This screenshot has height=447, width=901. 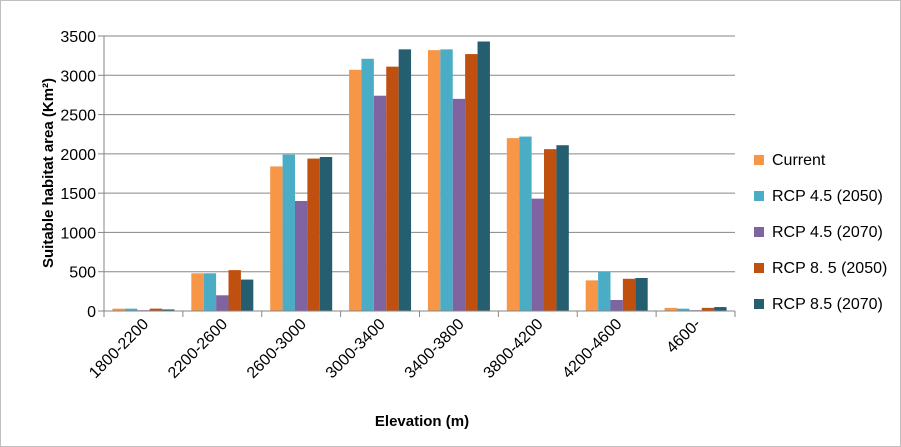 I want to click on y-tick-label: 2000, so click(x=78, y=155).